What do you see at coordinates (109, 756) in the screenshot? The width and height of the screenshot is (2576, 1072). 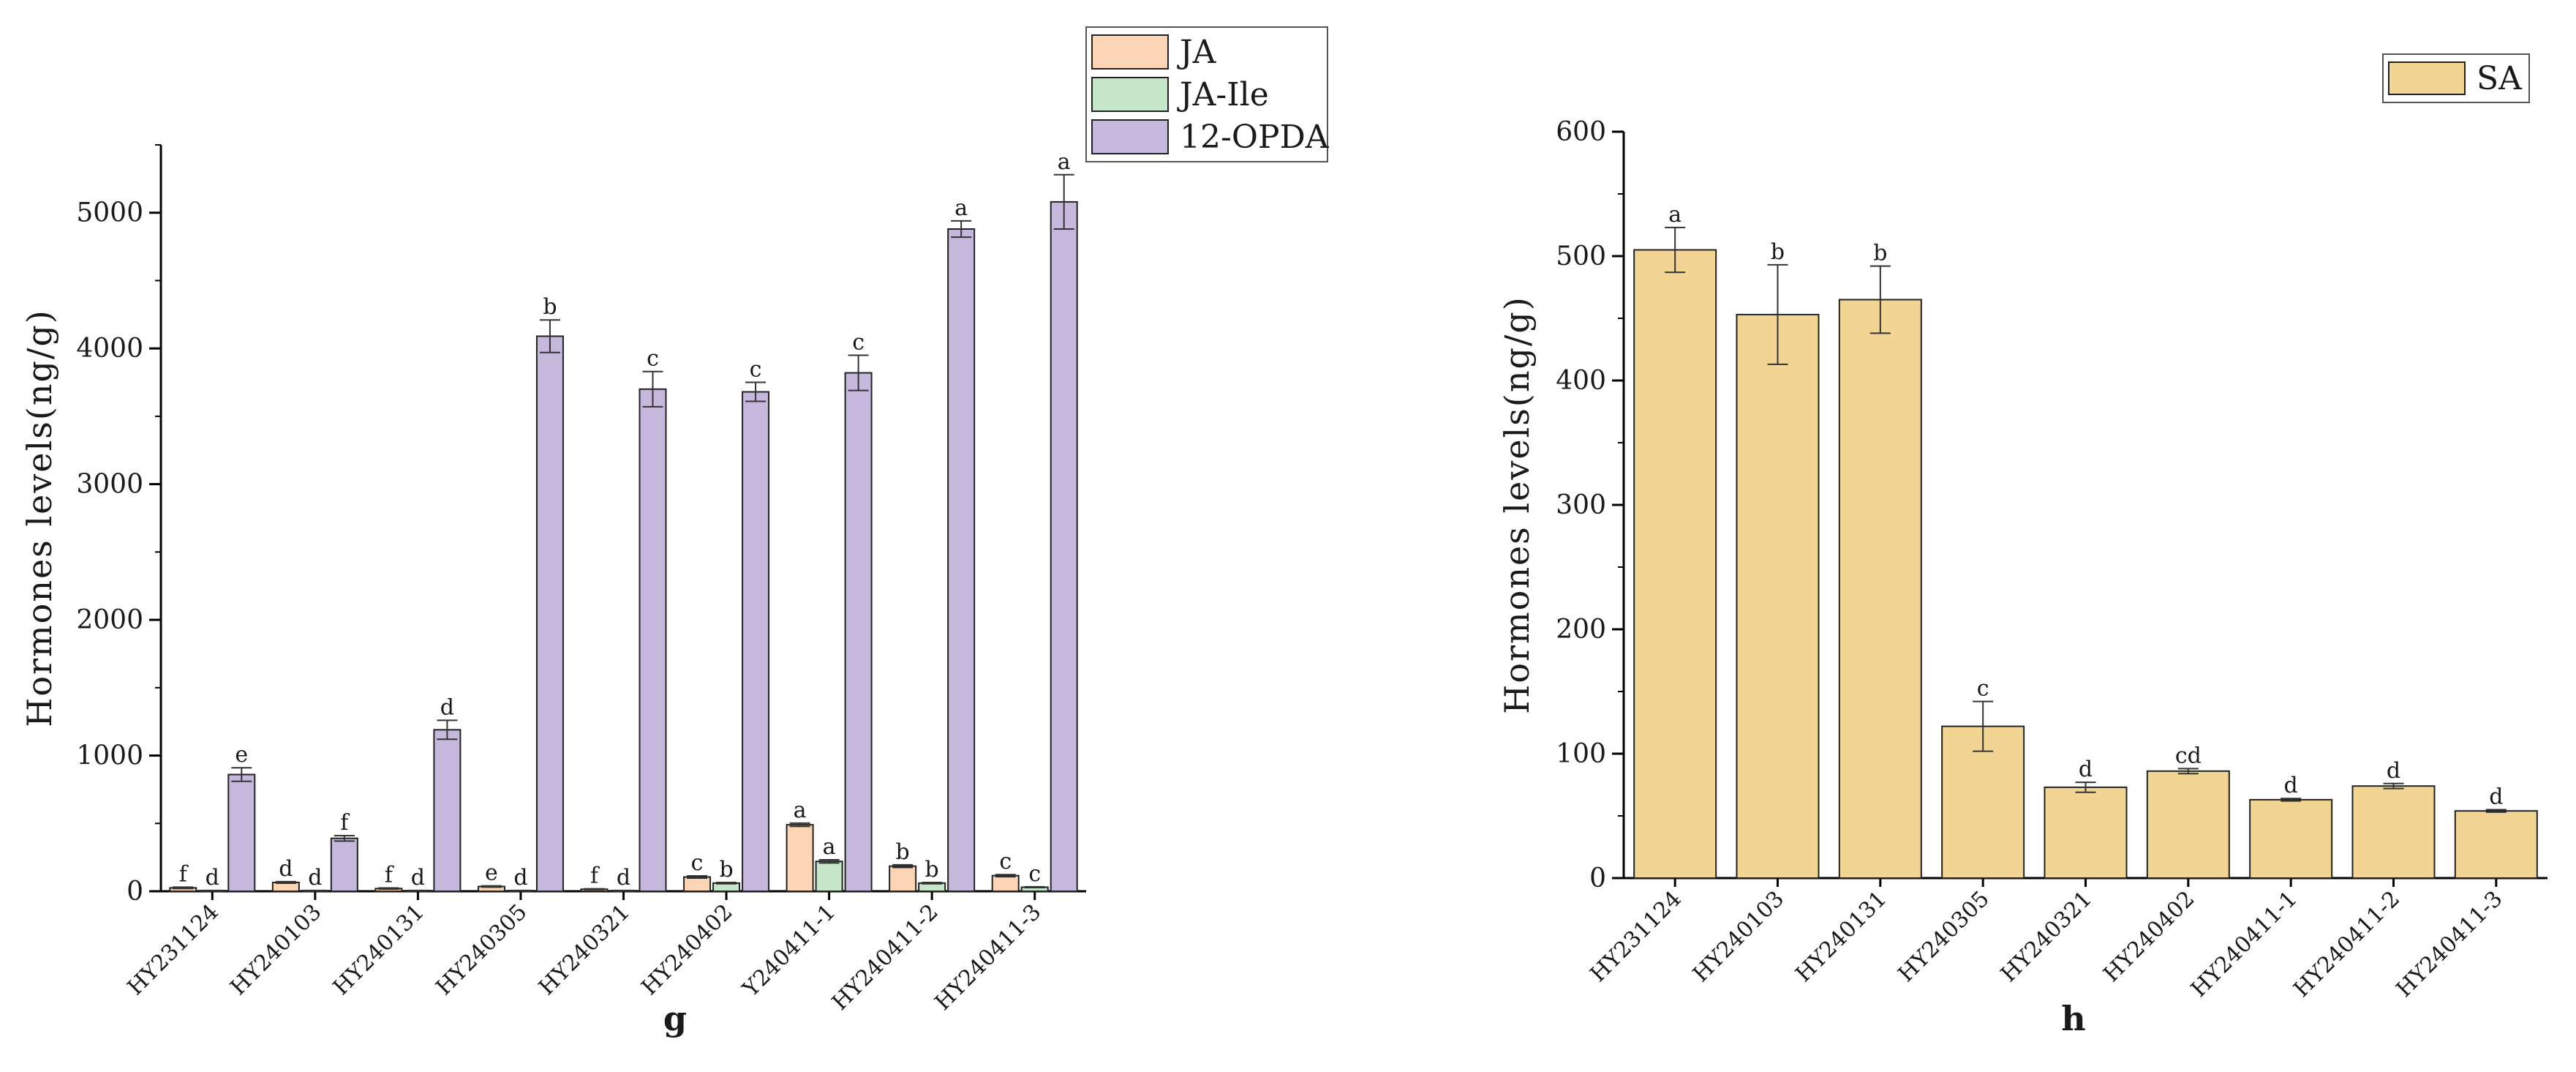 I see `y-tick-label: 1000` at bounding box center [109, 756].